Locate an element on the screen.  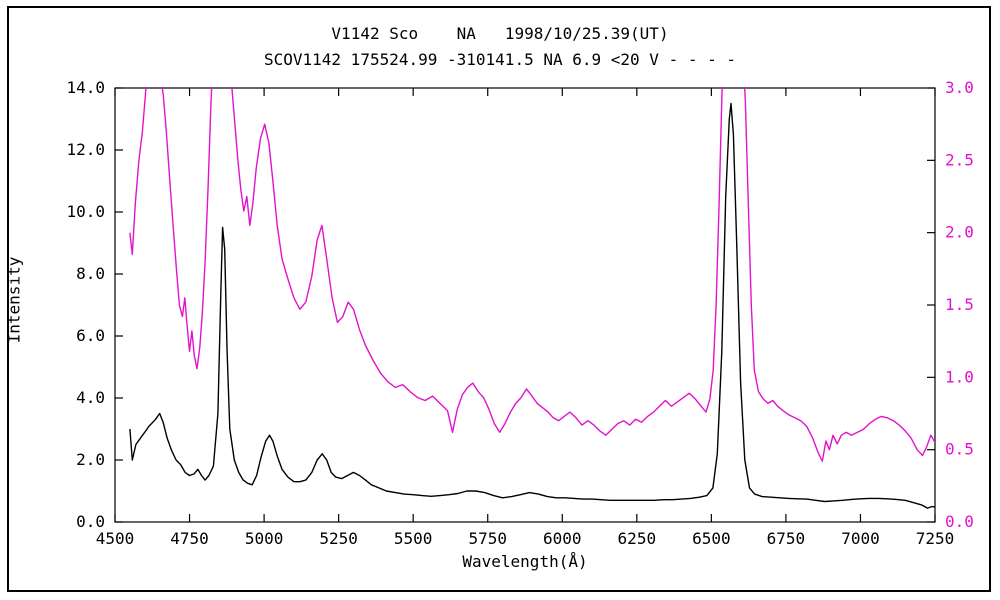
x-tick-label: 4500 is located at coordinates (115, 538).